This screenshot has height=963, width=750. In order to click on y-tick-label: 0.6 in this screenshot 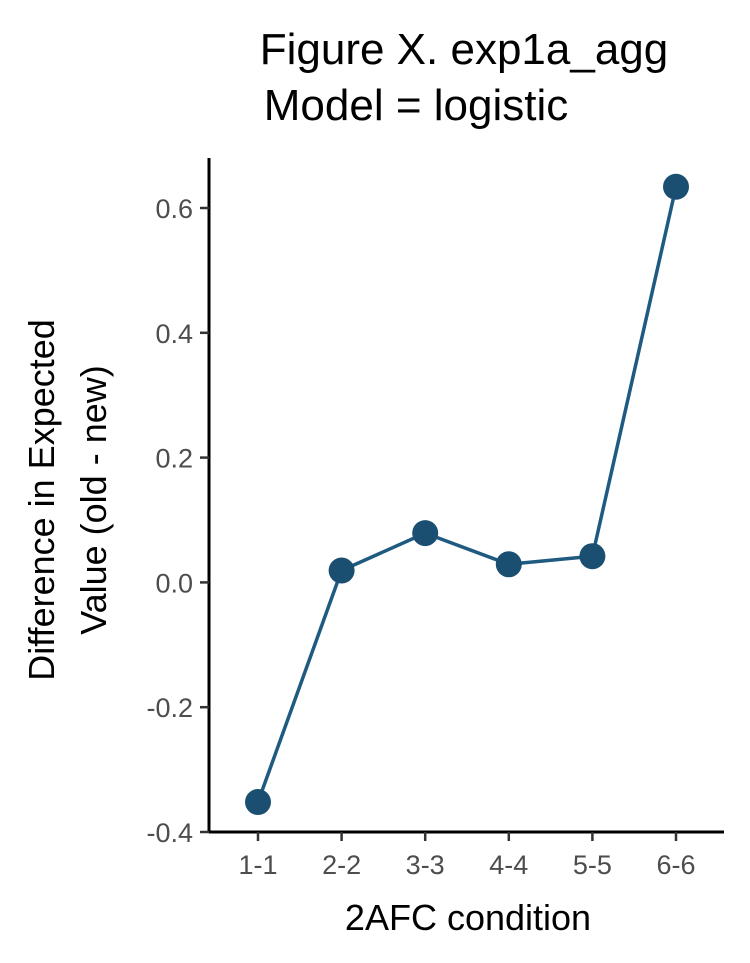, I will do `click(174, 209)`.